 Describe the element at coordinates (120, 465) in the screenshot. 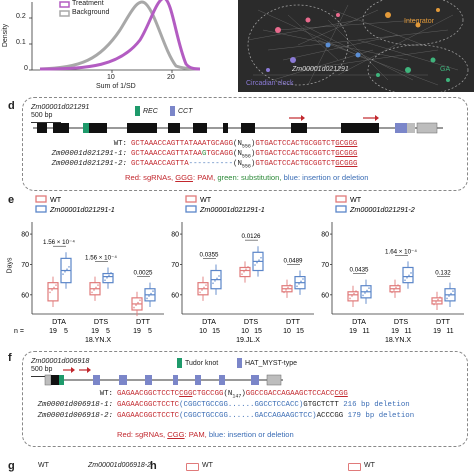

I see `panel-g-item-mut: Zm00001d006918-2` at that location.